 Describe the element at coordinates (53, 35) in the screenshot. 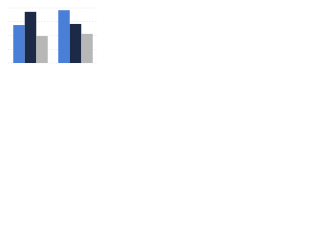

I see `chart` at that location.